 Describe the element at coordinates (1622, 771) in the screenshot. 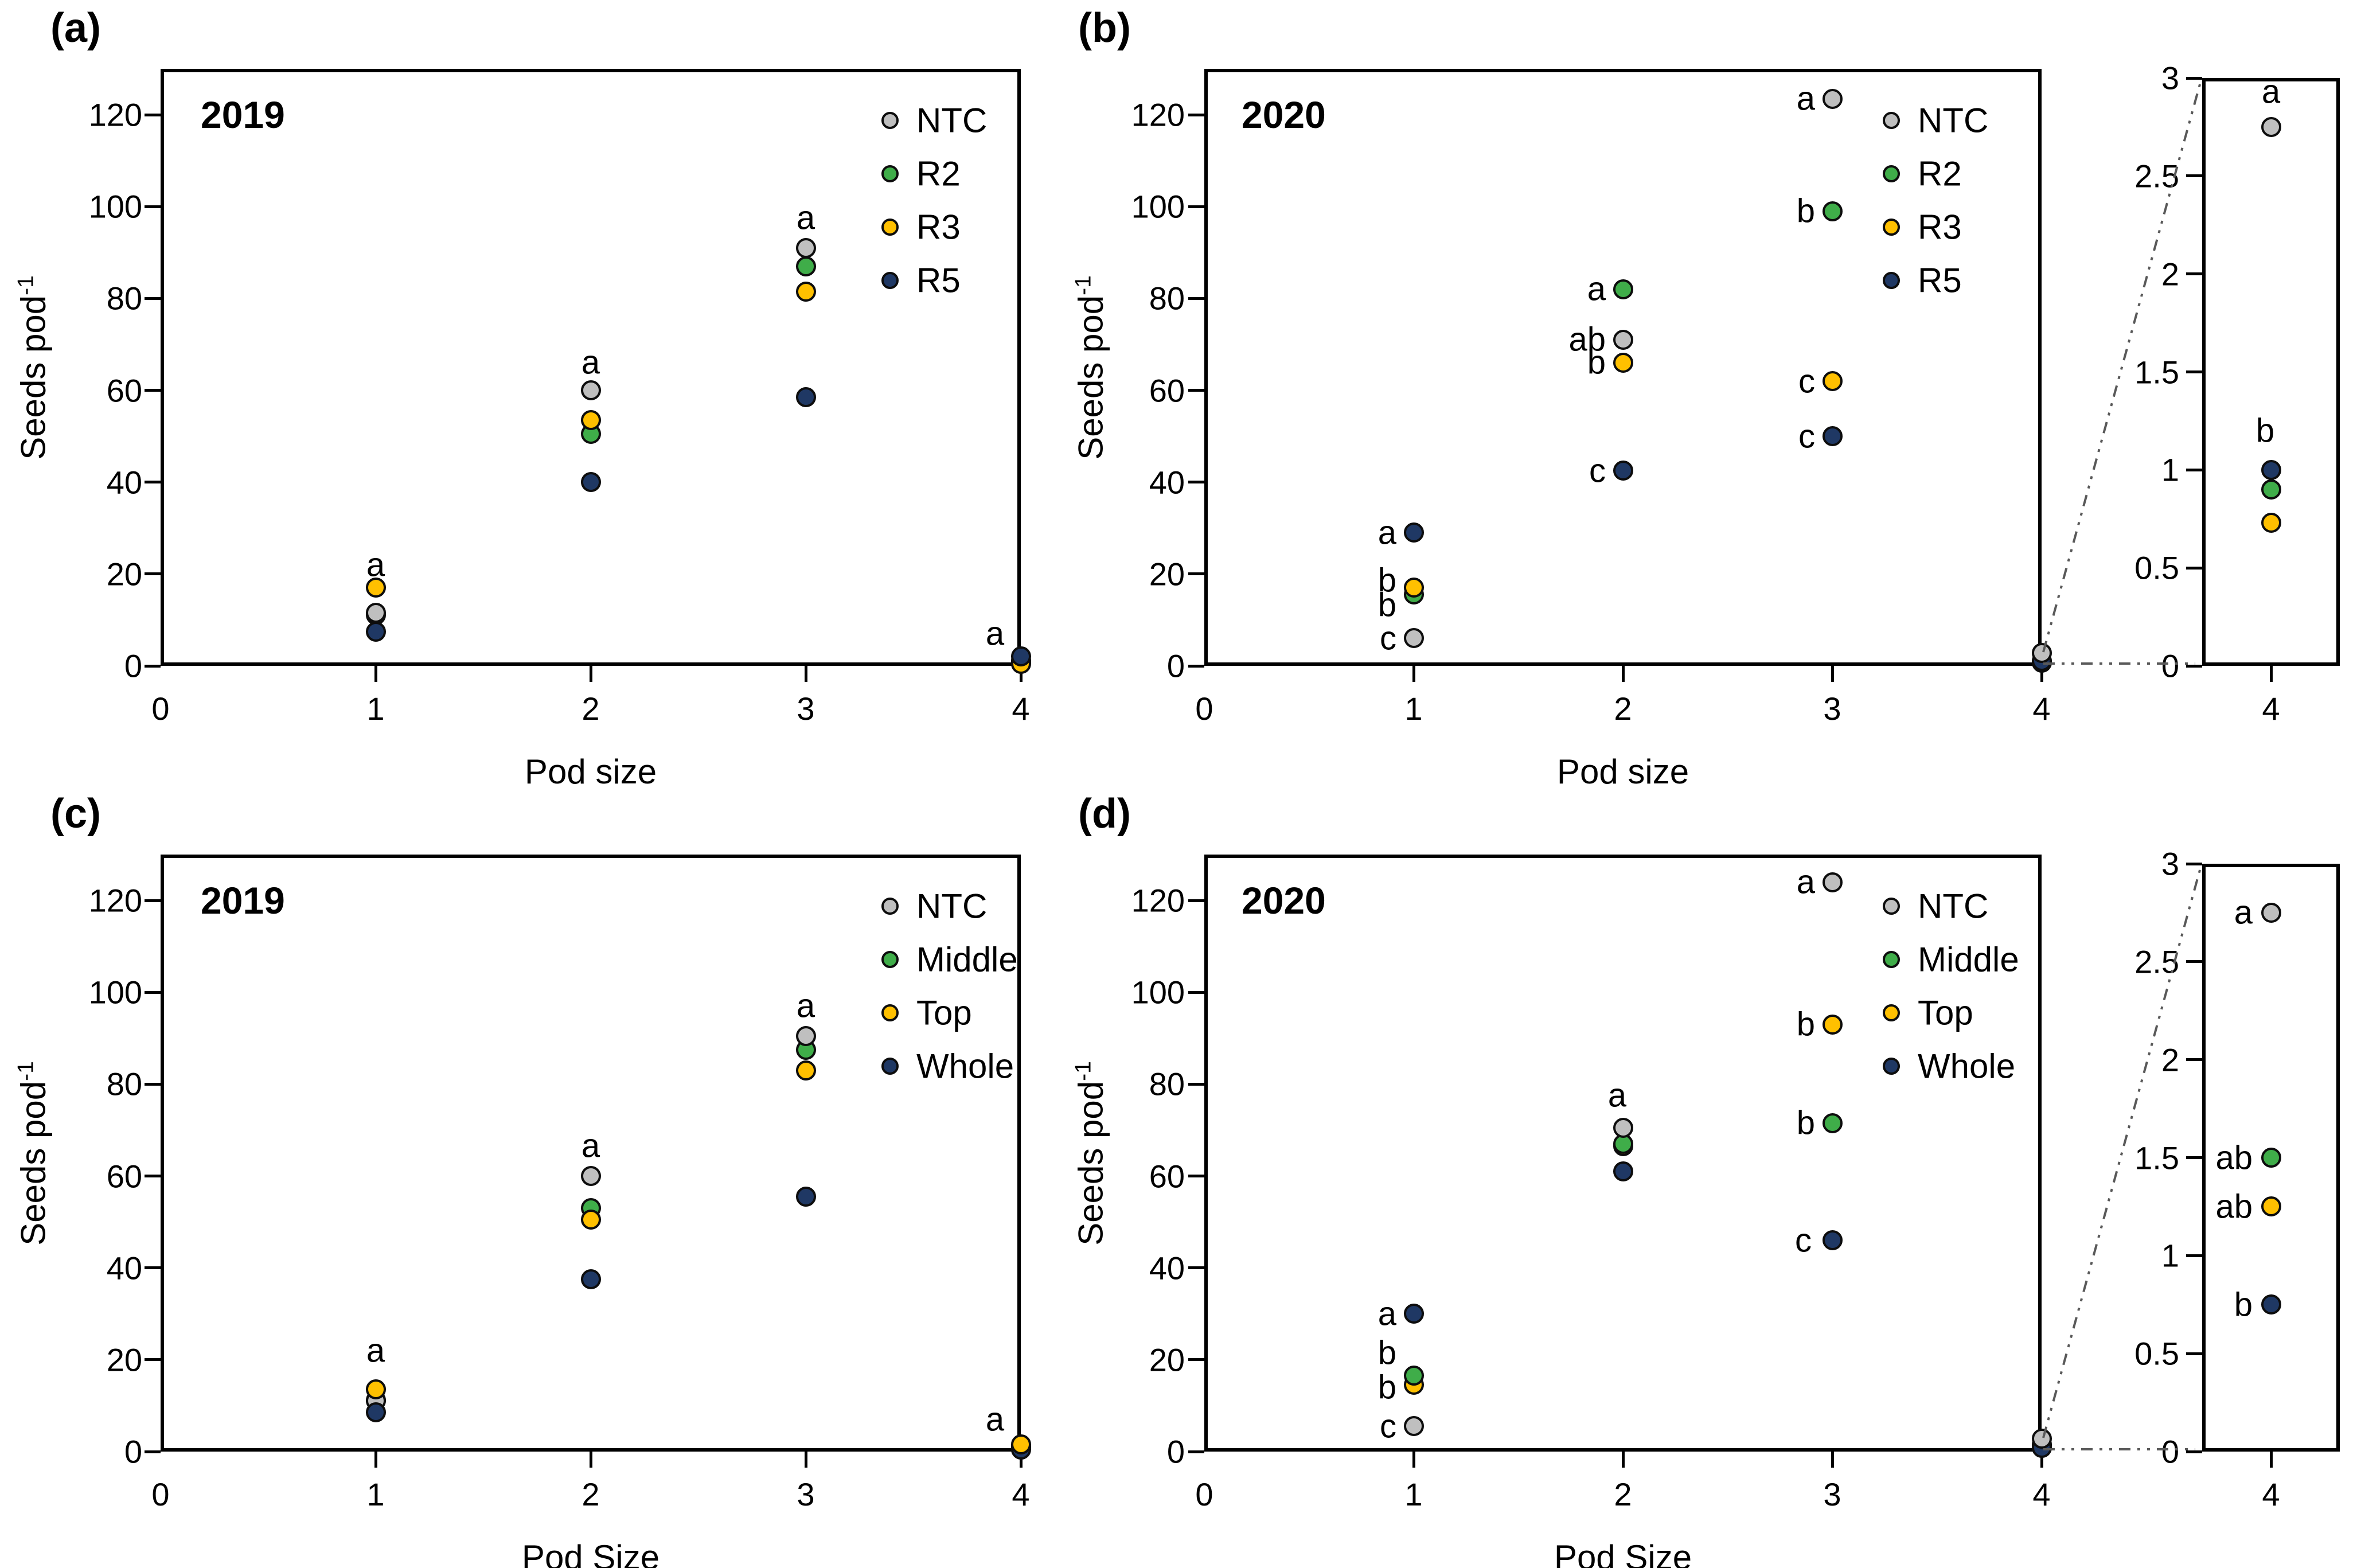

I see `x-axis-label-b: Pod size` at that location.